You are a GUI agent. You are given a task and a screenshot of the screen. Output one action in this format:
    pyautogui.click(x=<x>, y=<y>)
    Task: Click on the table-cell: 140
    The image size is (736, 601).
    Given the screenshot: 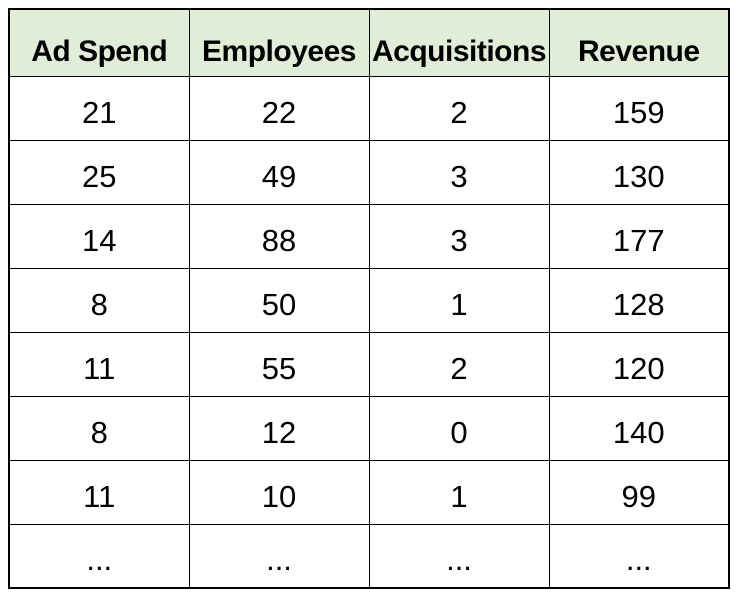 What is the action you would take?
    pyautogui.click(x=639, y=428)
    